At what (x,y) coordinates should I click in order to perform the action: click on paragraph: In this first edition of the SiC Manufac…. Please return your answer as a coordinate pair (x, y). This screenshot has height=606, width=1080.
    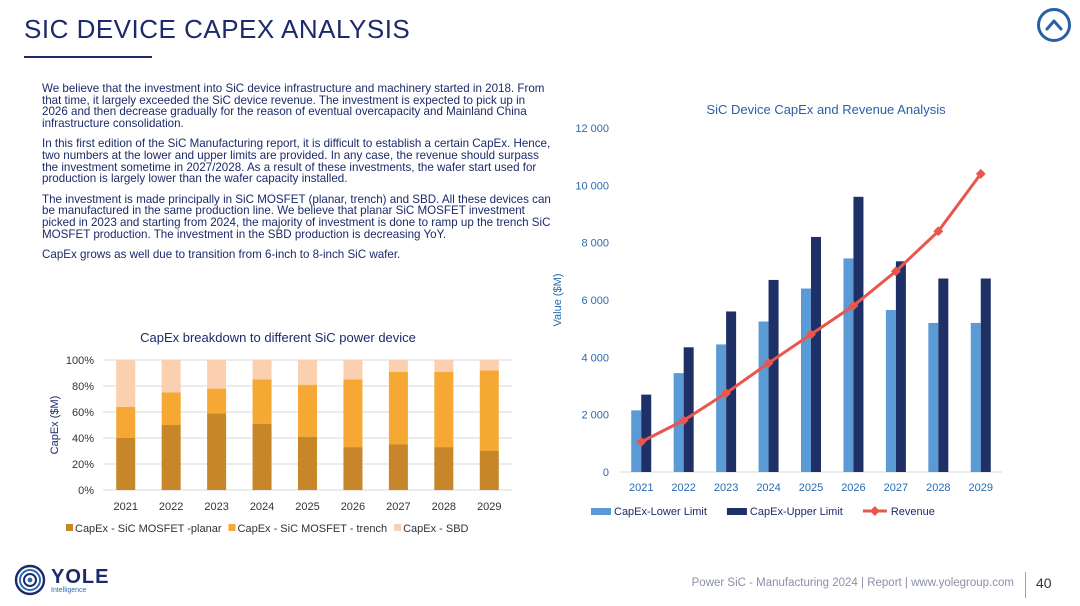
    Looking at the image, I should click on (296, 161).